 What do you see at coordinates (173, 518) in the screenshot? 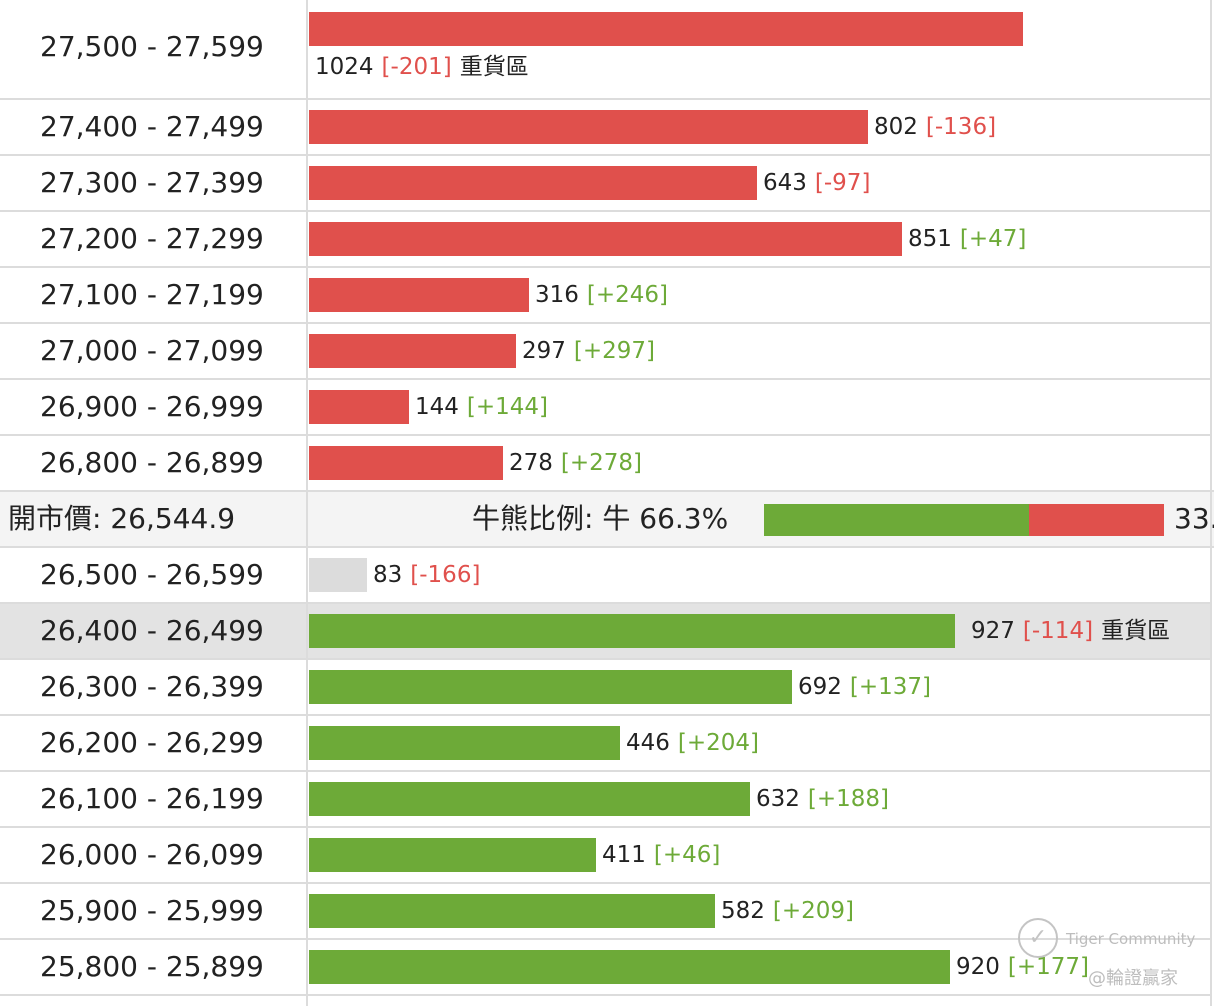
I see `open-price-value: 26,544.9` at bounding box center [173, 518].